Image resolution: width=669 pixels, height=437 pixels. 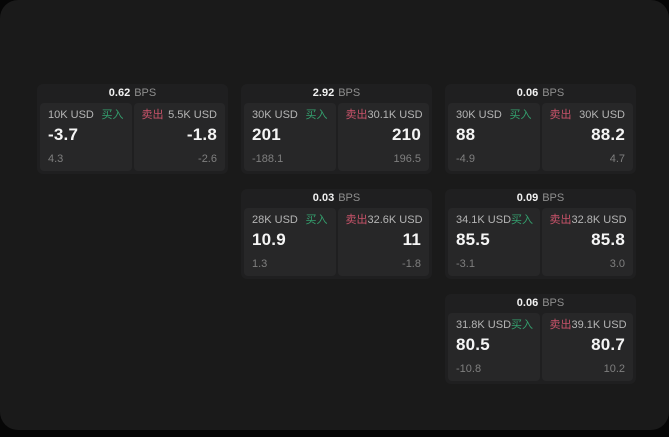 I want to click on buy-panel-top: 34.1K USD 买入, so click(x=495, y=220).